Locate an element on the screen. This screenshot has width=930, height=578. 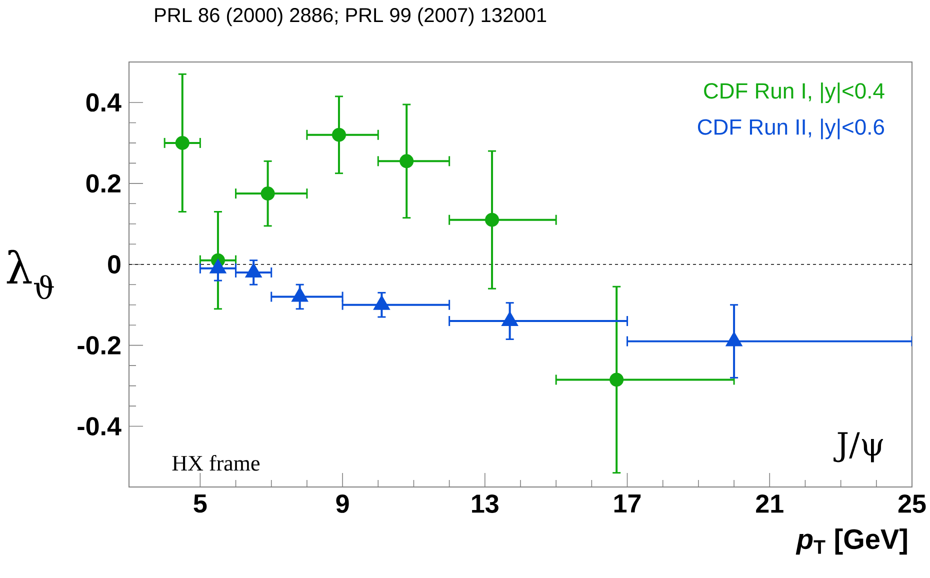
chart-title: PRL 86 (2000) 2886; PRL 99 (2007) 132001 is located at coordinates (350, 17).